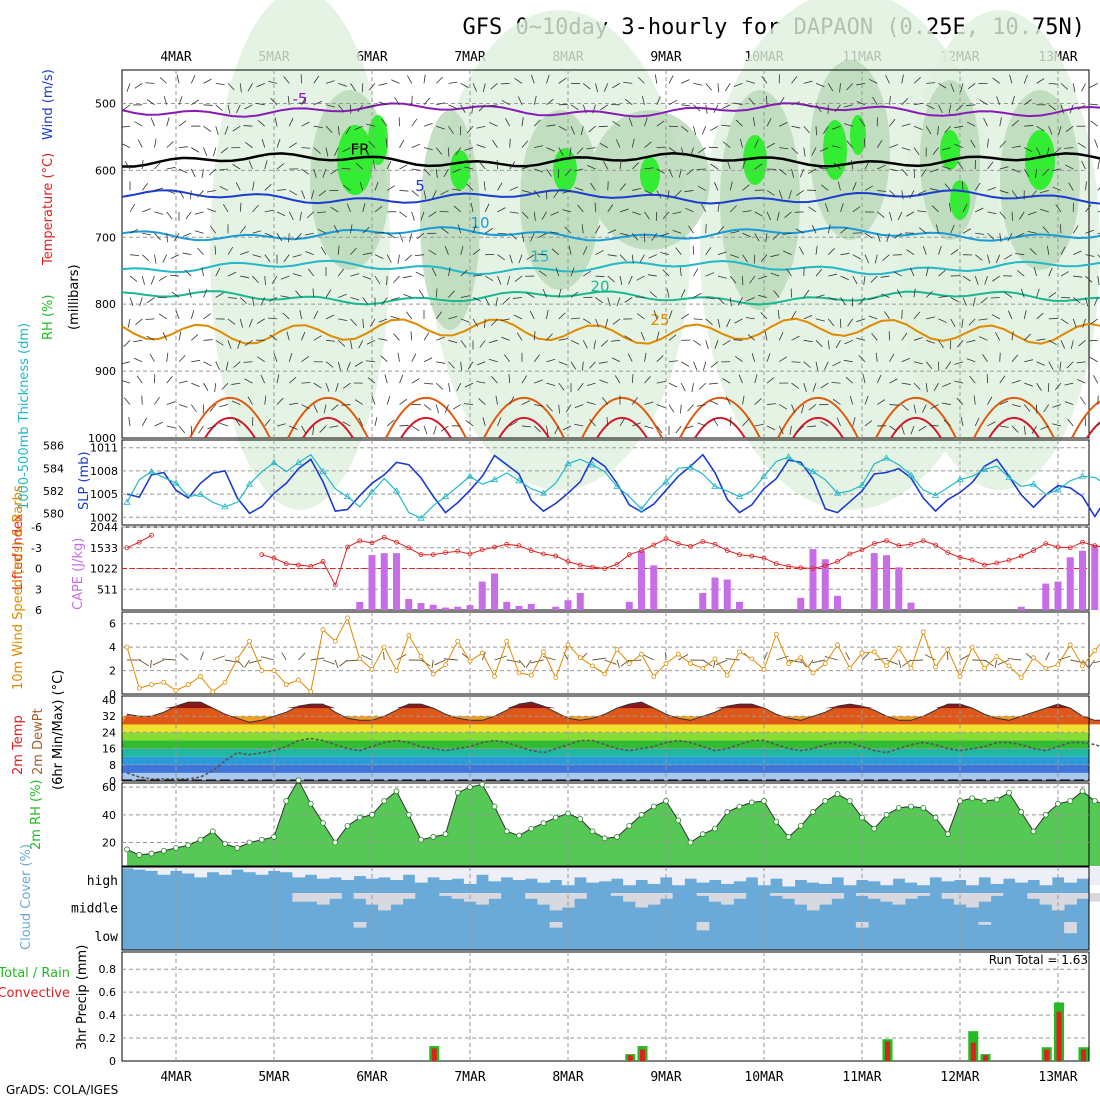 The width and height of the screenshot is (1100, 1100). Describe the element at coordinates (531, 606) in the screenshot. I see `cape-bar` at that location.